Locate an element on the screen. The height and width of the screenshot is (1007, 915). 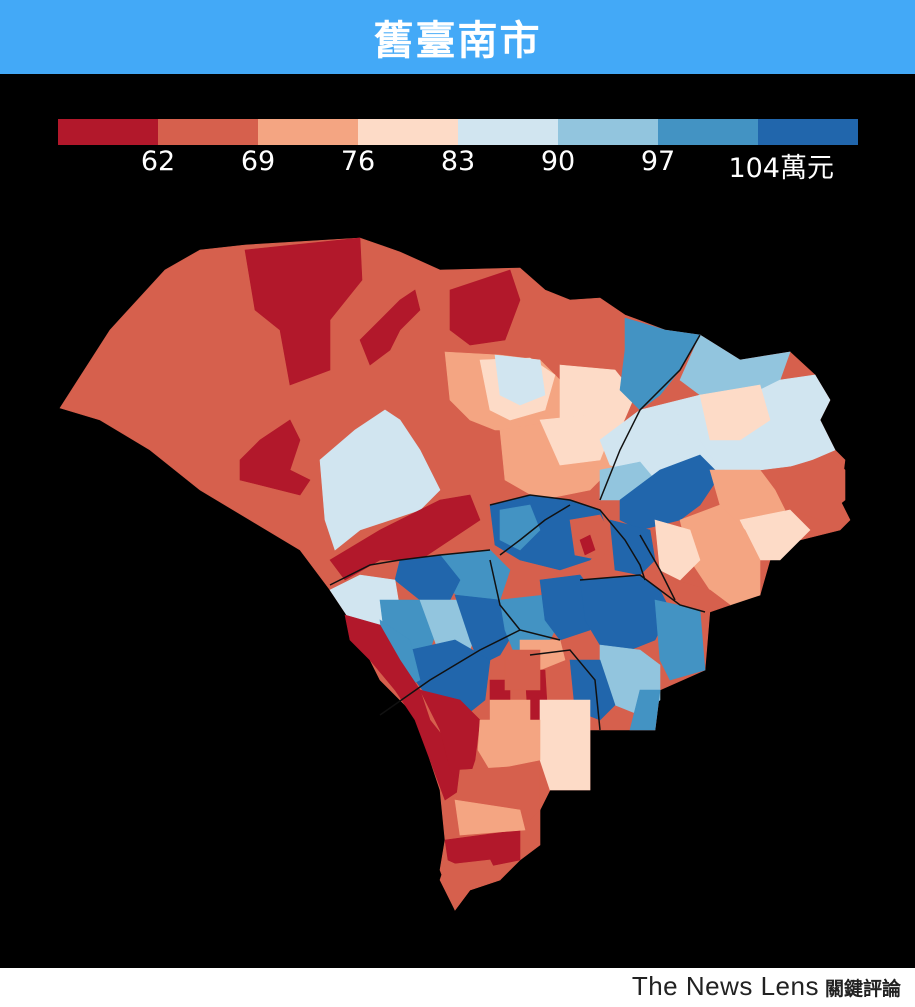
brand-logo: The News Lens 關鍵評論 is located at coordinates (766, 986).